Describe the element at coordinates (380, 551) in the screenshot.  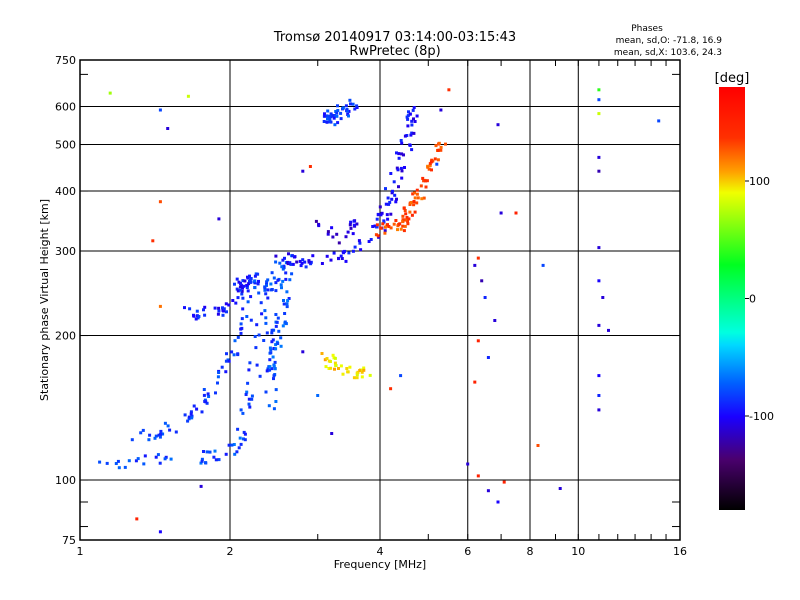
I see `x-tick-label: 4` at that location.